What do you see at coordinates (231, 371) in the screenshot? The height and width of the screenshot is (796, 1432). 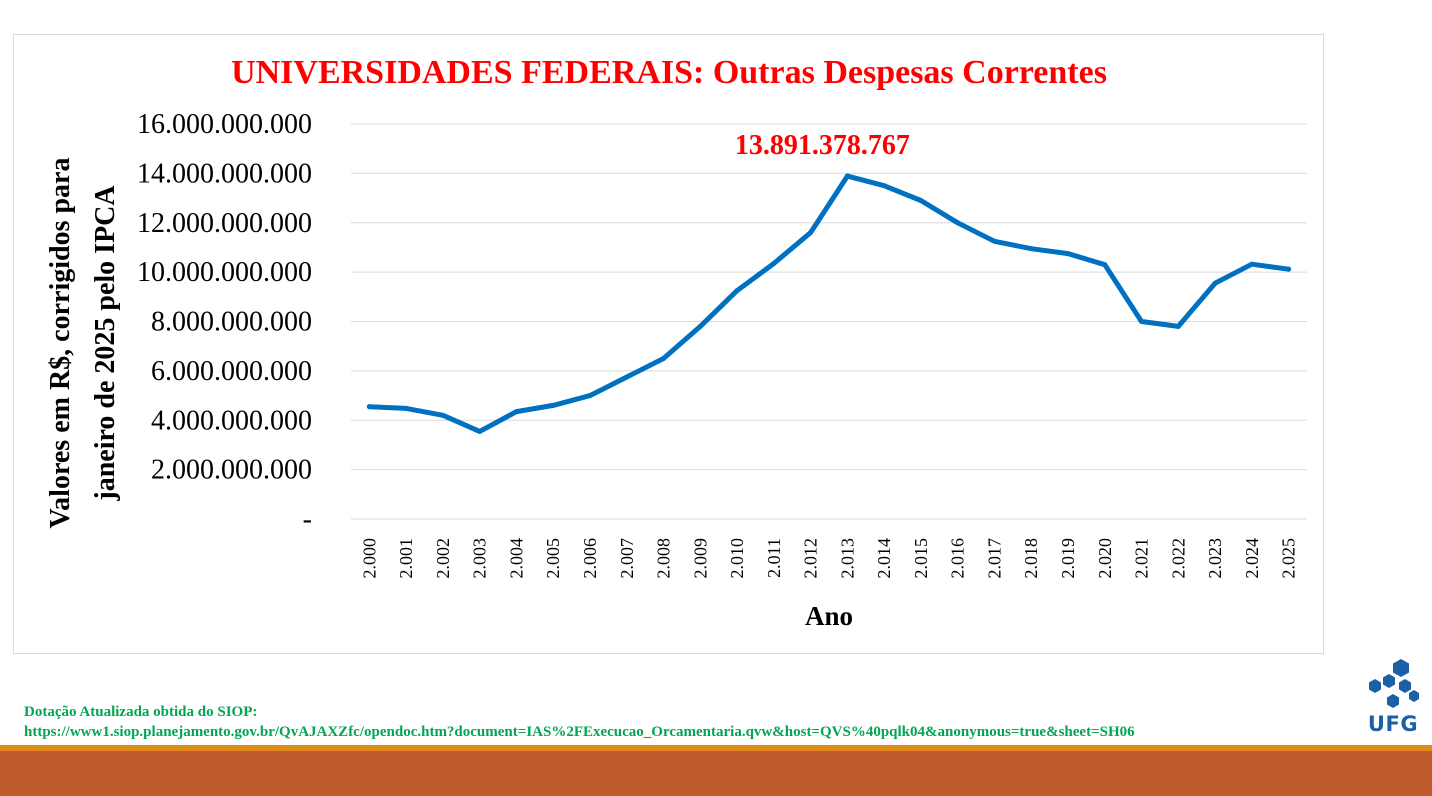 I see `y-tick-label: 6.000.000.000` at bounding box center [231, 371].